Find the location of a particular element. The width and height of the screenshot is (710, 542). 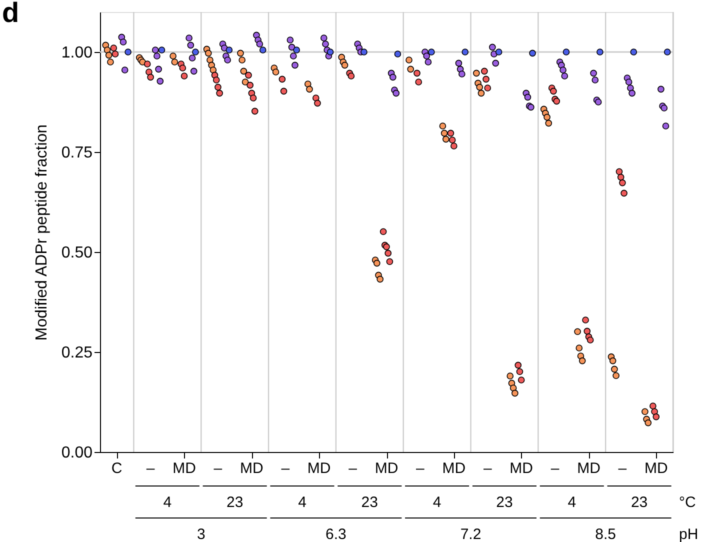

y-tick-label: 0.00 is located at coordinates (77, 453).